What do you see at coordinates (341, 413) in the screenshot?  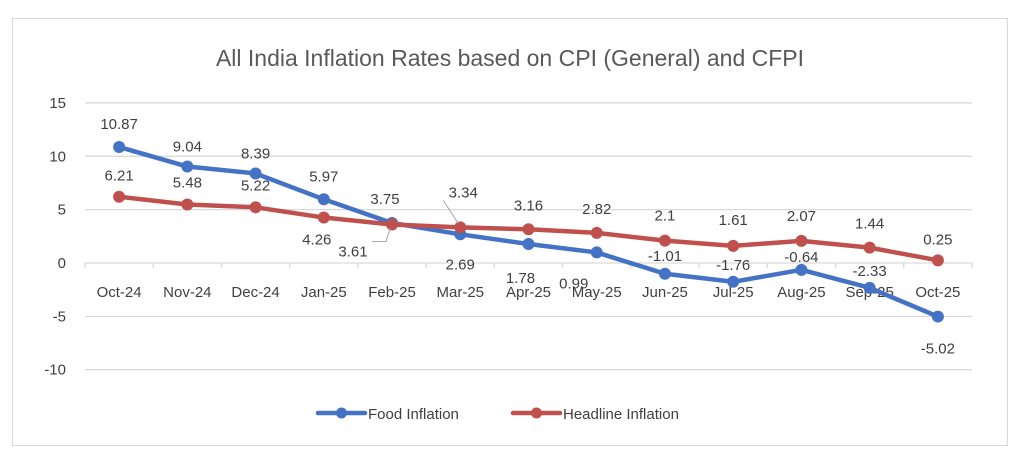 I see `legend-food-marker` at bounding box center [341, 413].